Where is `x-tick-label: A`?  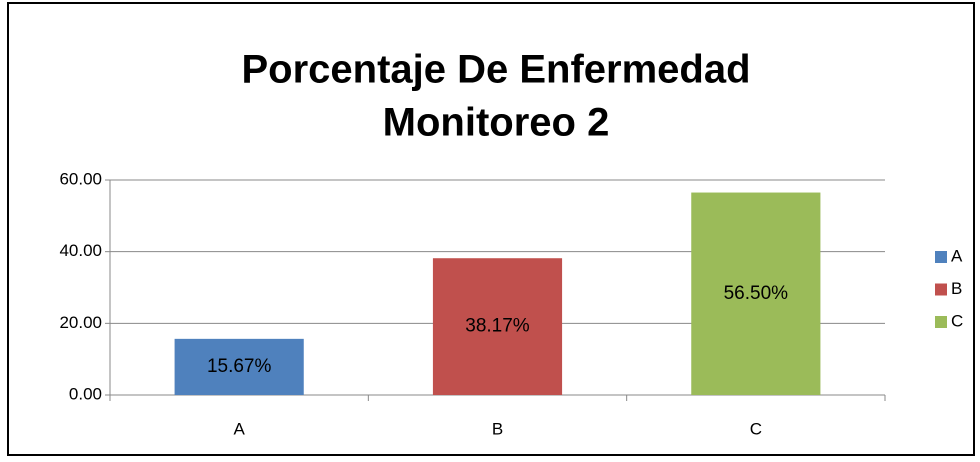
x-tick-label: A is located at coordinates (239, 428).